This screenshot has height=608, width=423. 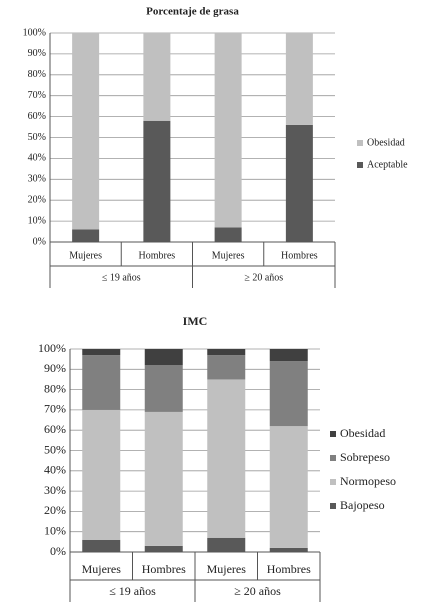 What do you see at coordinates (365, 457) in the screenshot?
I see `legend-label: Sobrepeso` at bounding box center [365, 457].